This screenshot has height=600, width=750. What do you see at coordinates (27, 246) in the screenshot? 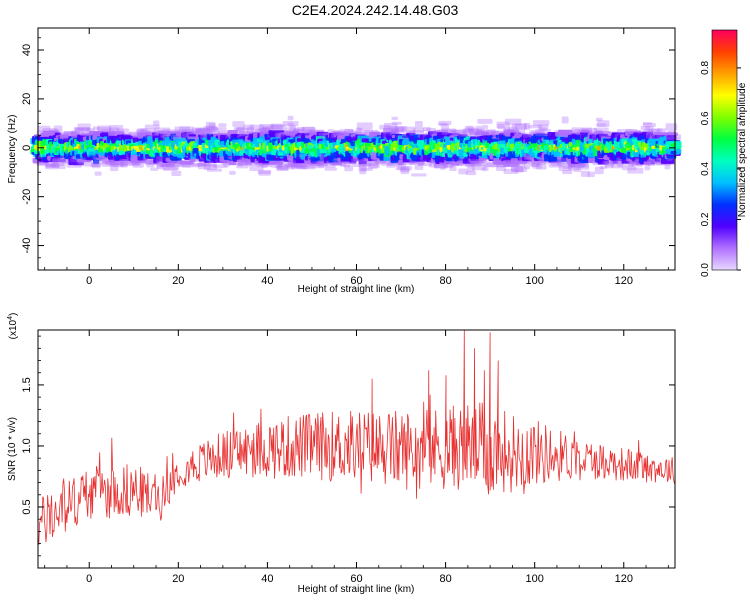
I see `y-tick-label: -40` at bounding box center [27, 246].